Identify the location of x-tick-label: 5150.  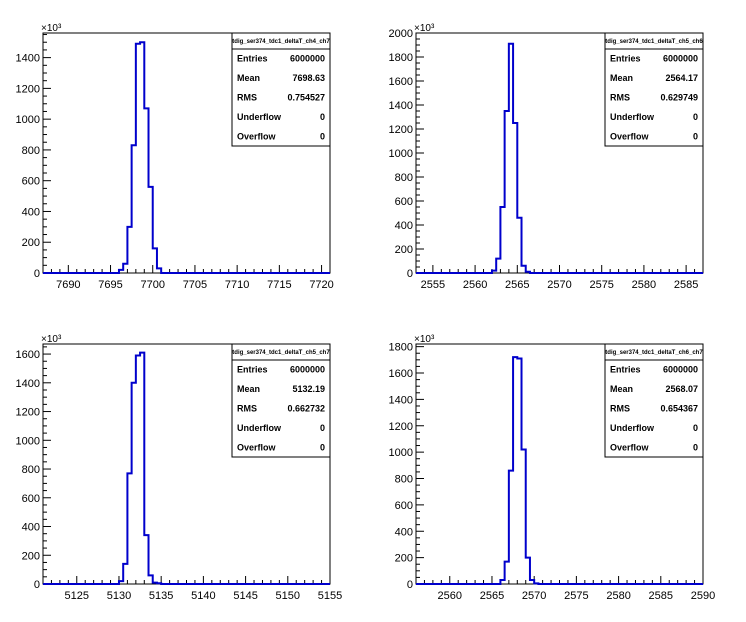
(288, 596).